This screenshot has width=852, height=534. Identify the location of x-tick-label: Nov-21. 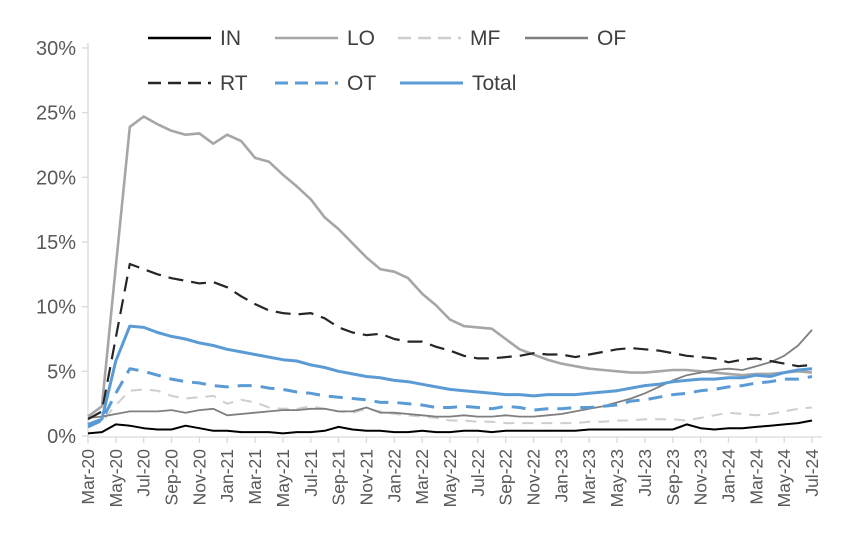
(366, 477).